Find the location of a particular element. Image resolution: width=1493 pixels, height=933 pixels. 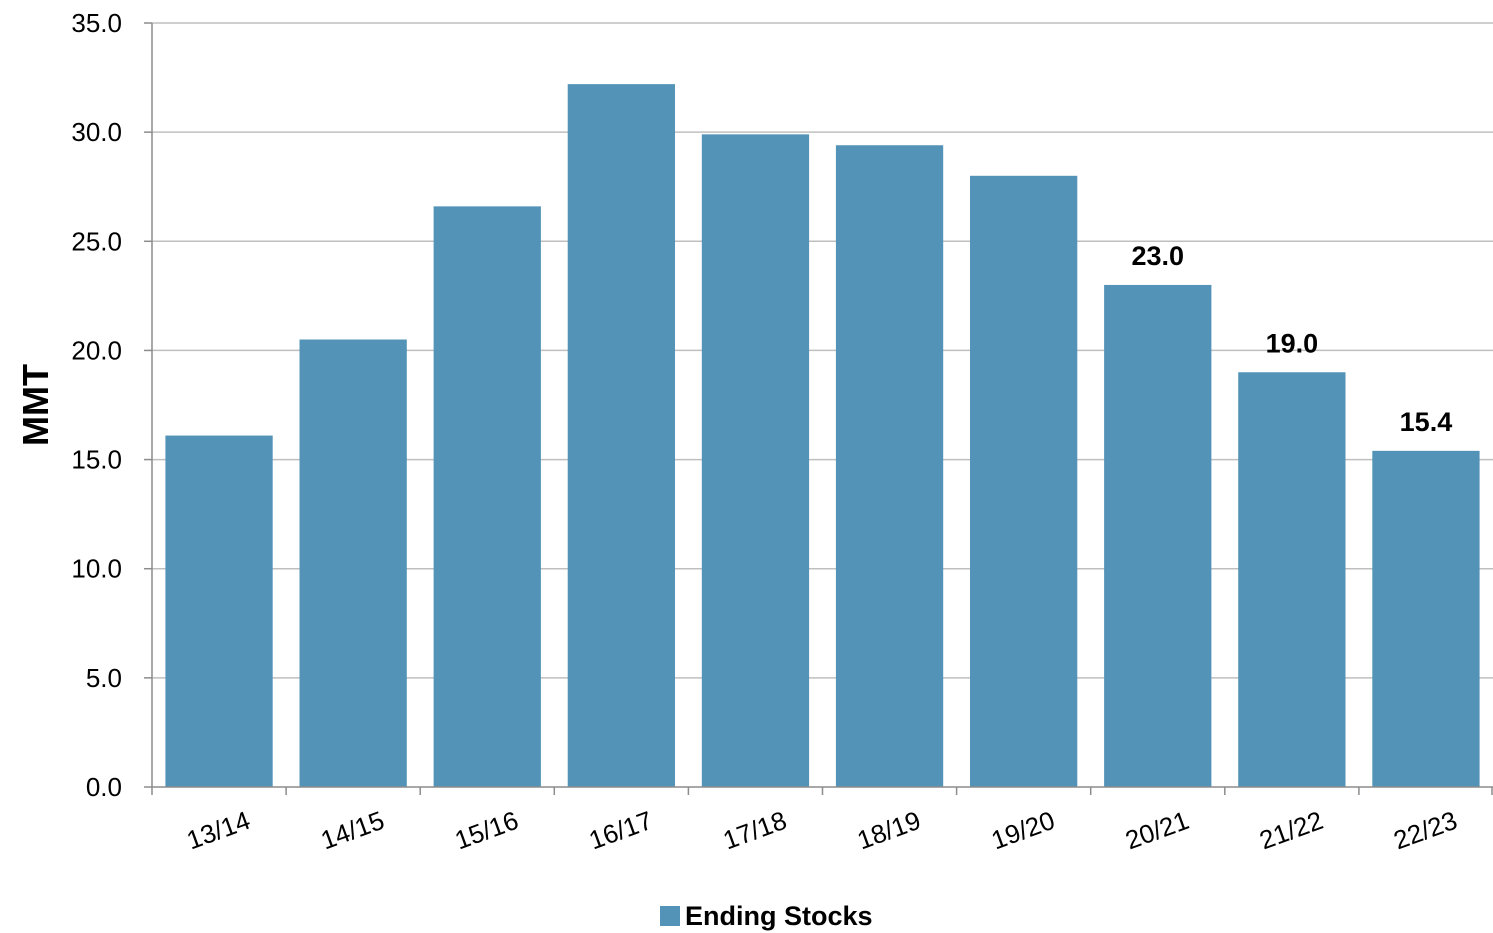

y-tick-labels: 0.0 5.0 10.0 15.0 20.0 25.0 30.0 35.0 is located at coordinates (96, 405).